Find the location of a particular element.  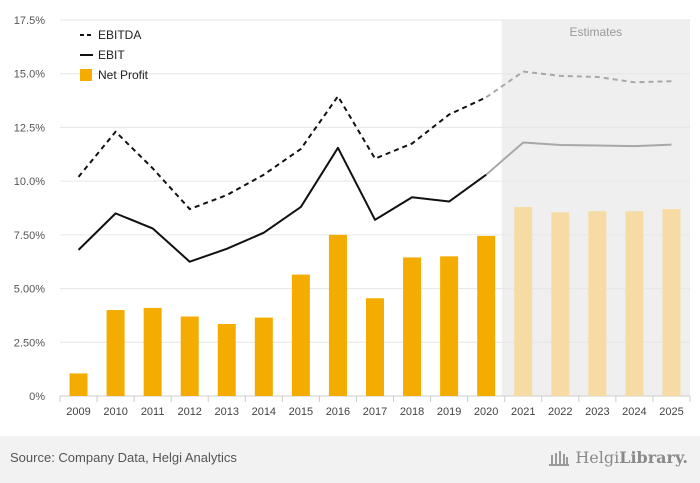

line-ebitda-estimate is located at coordinates (578, 84).